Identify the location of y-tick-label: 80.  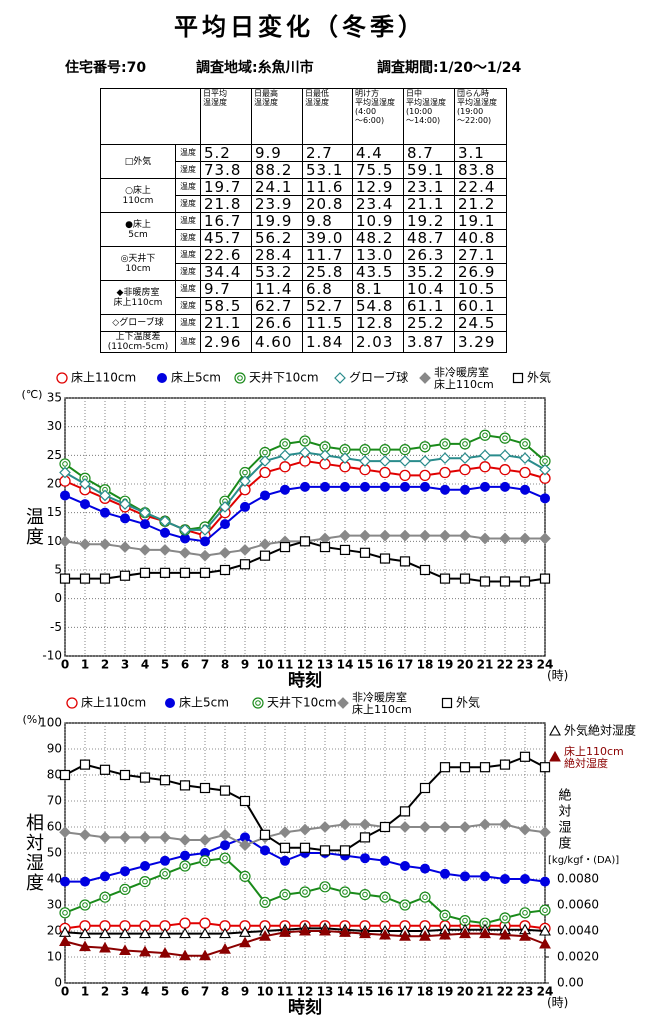
(54, 775).